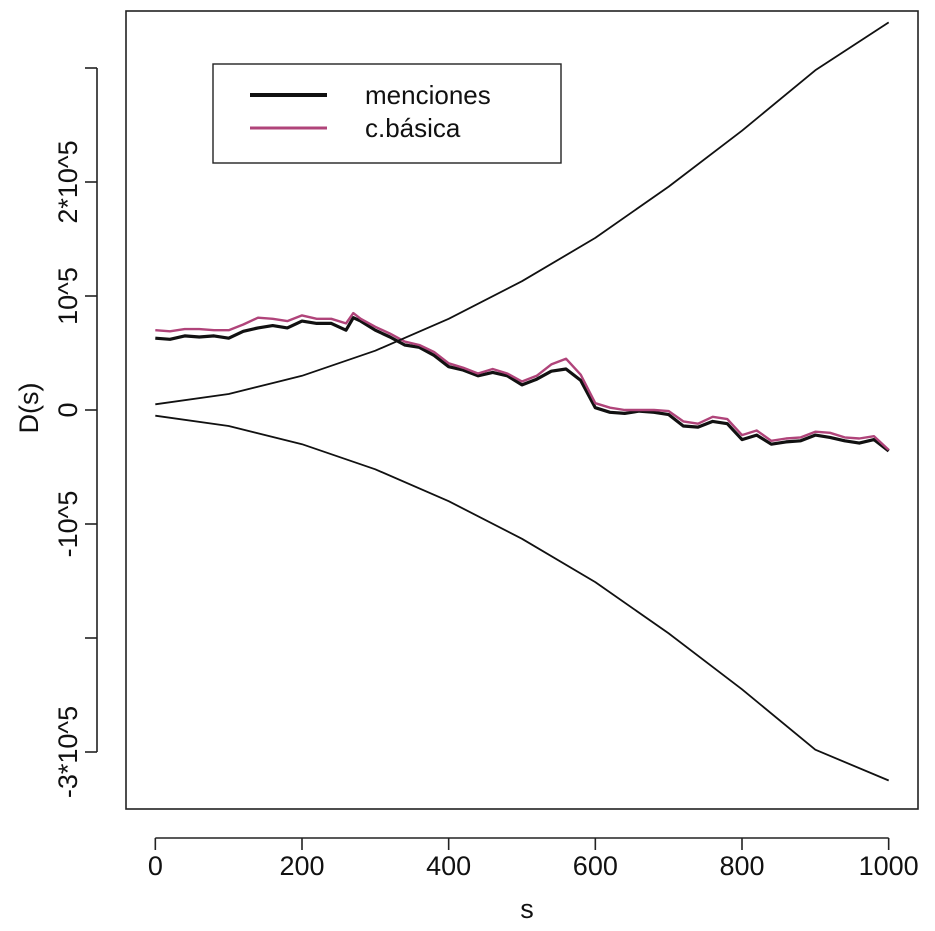  What do you see at coordinates (522, 384) in the screenshot?
I see `series-line-menciones` at bounding box center [522, 384].